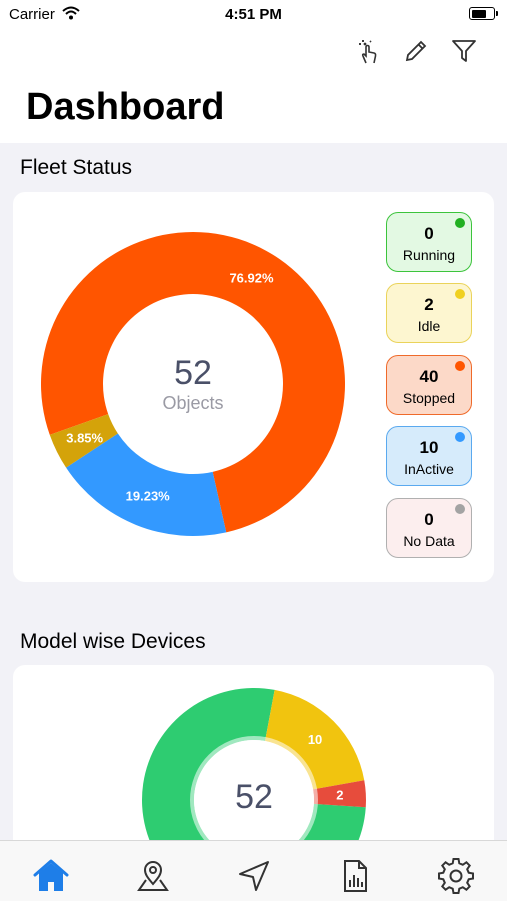  What do you see at coordinates (460, 366) in the screenshot?
I see `legend-stopped-dot` at bounding box center [460, 366].